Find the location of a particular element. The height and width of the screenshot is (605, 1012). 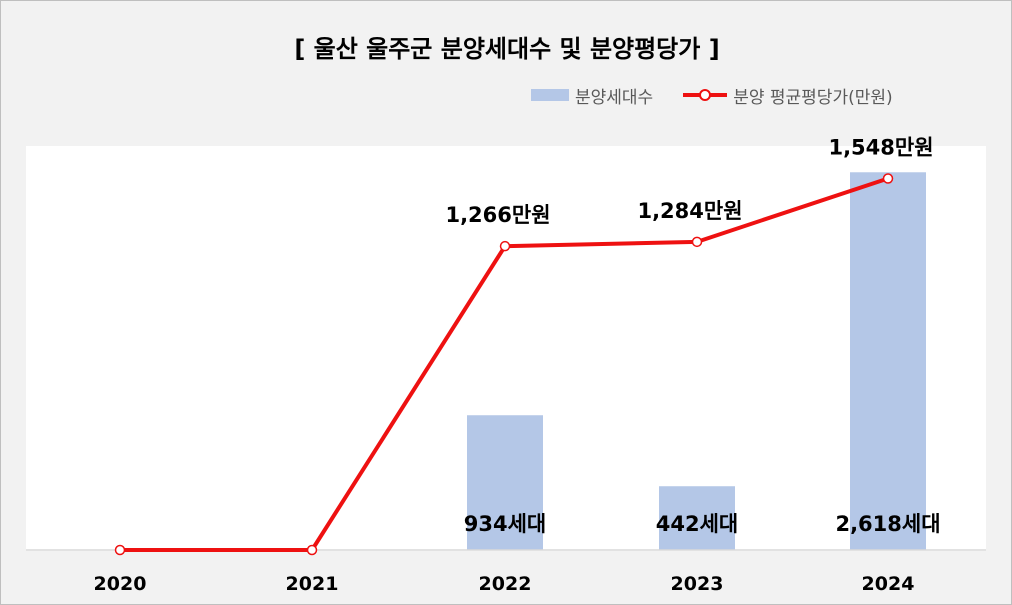

legend-line-swatch is located at coordinates (705, 95).